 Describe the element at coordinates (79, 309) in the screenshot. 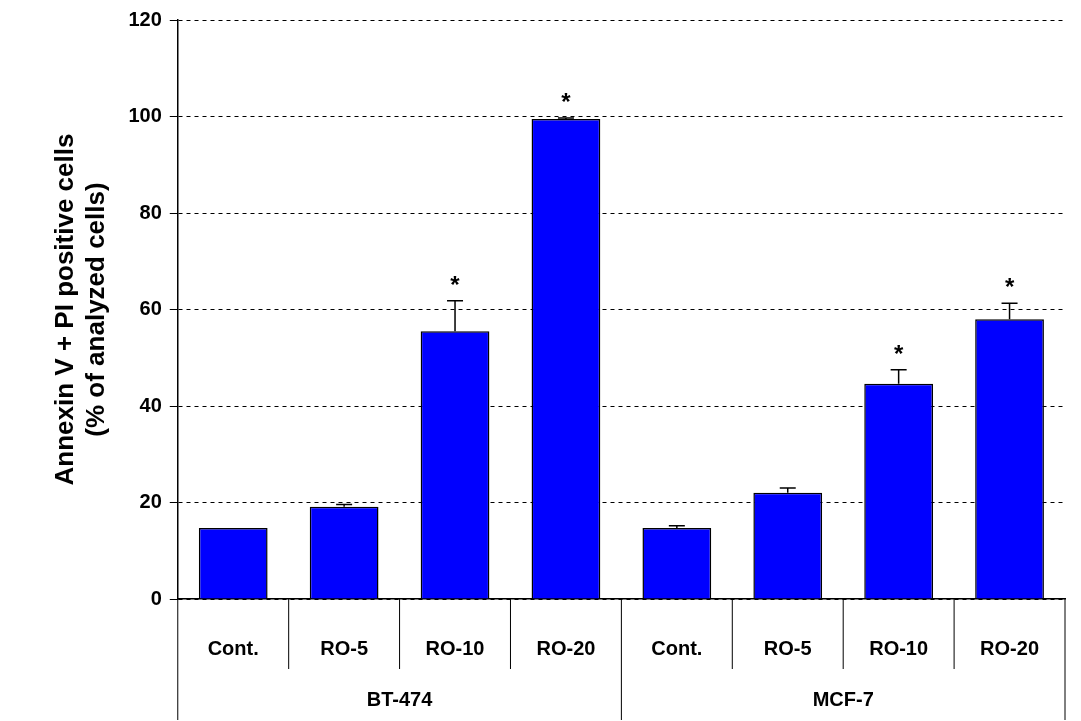

I see `y-axis-title: Annexin V + PI positive cells (% of analyzed cells)` at that location.